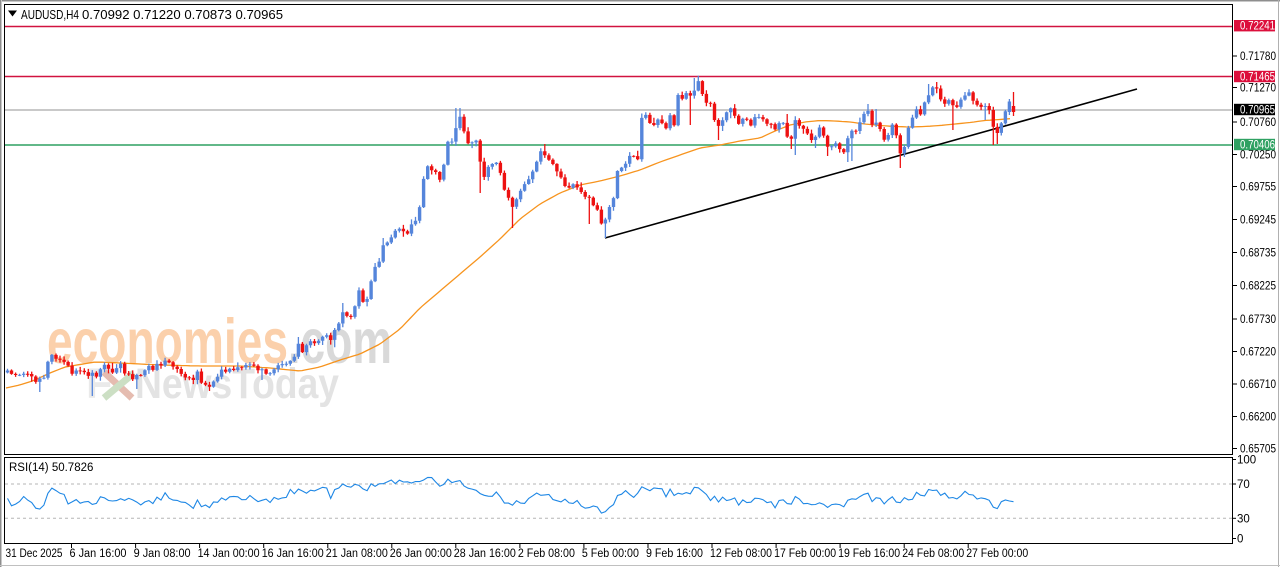  What do you see at coordinates (1258, 353) in the screenshot?
I see `svg-text: 0.67220` at bounding box center [1258, 353].